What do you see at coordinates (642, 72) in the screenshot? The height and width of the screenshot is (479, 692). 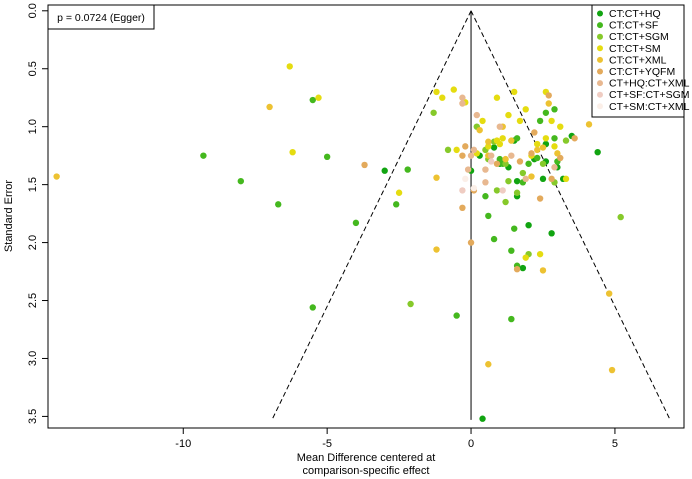 I see `legend-label: CT:CT+YQFM` at bounding box center [642, 72].